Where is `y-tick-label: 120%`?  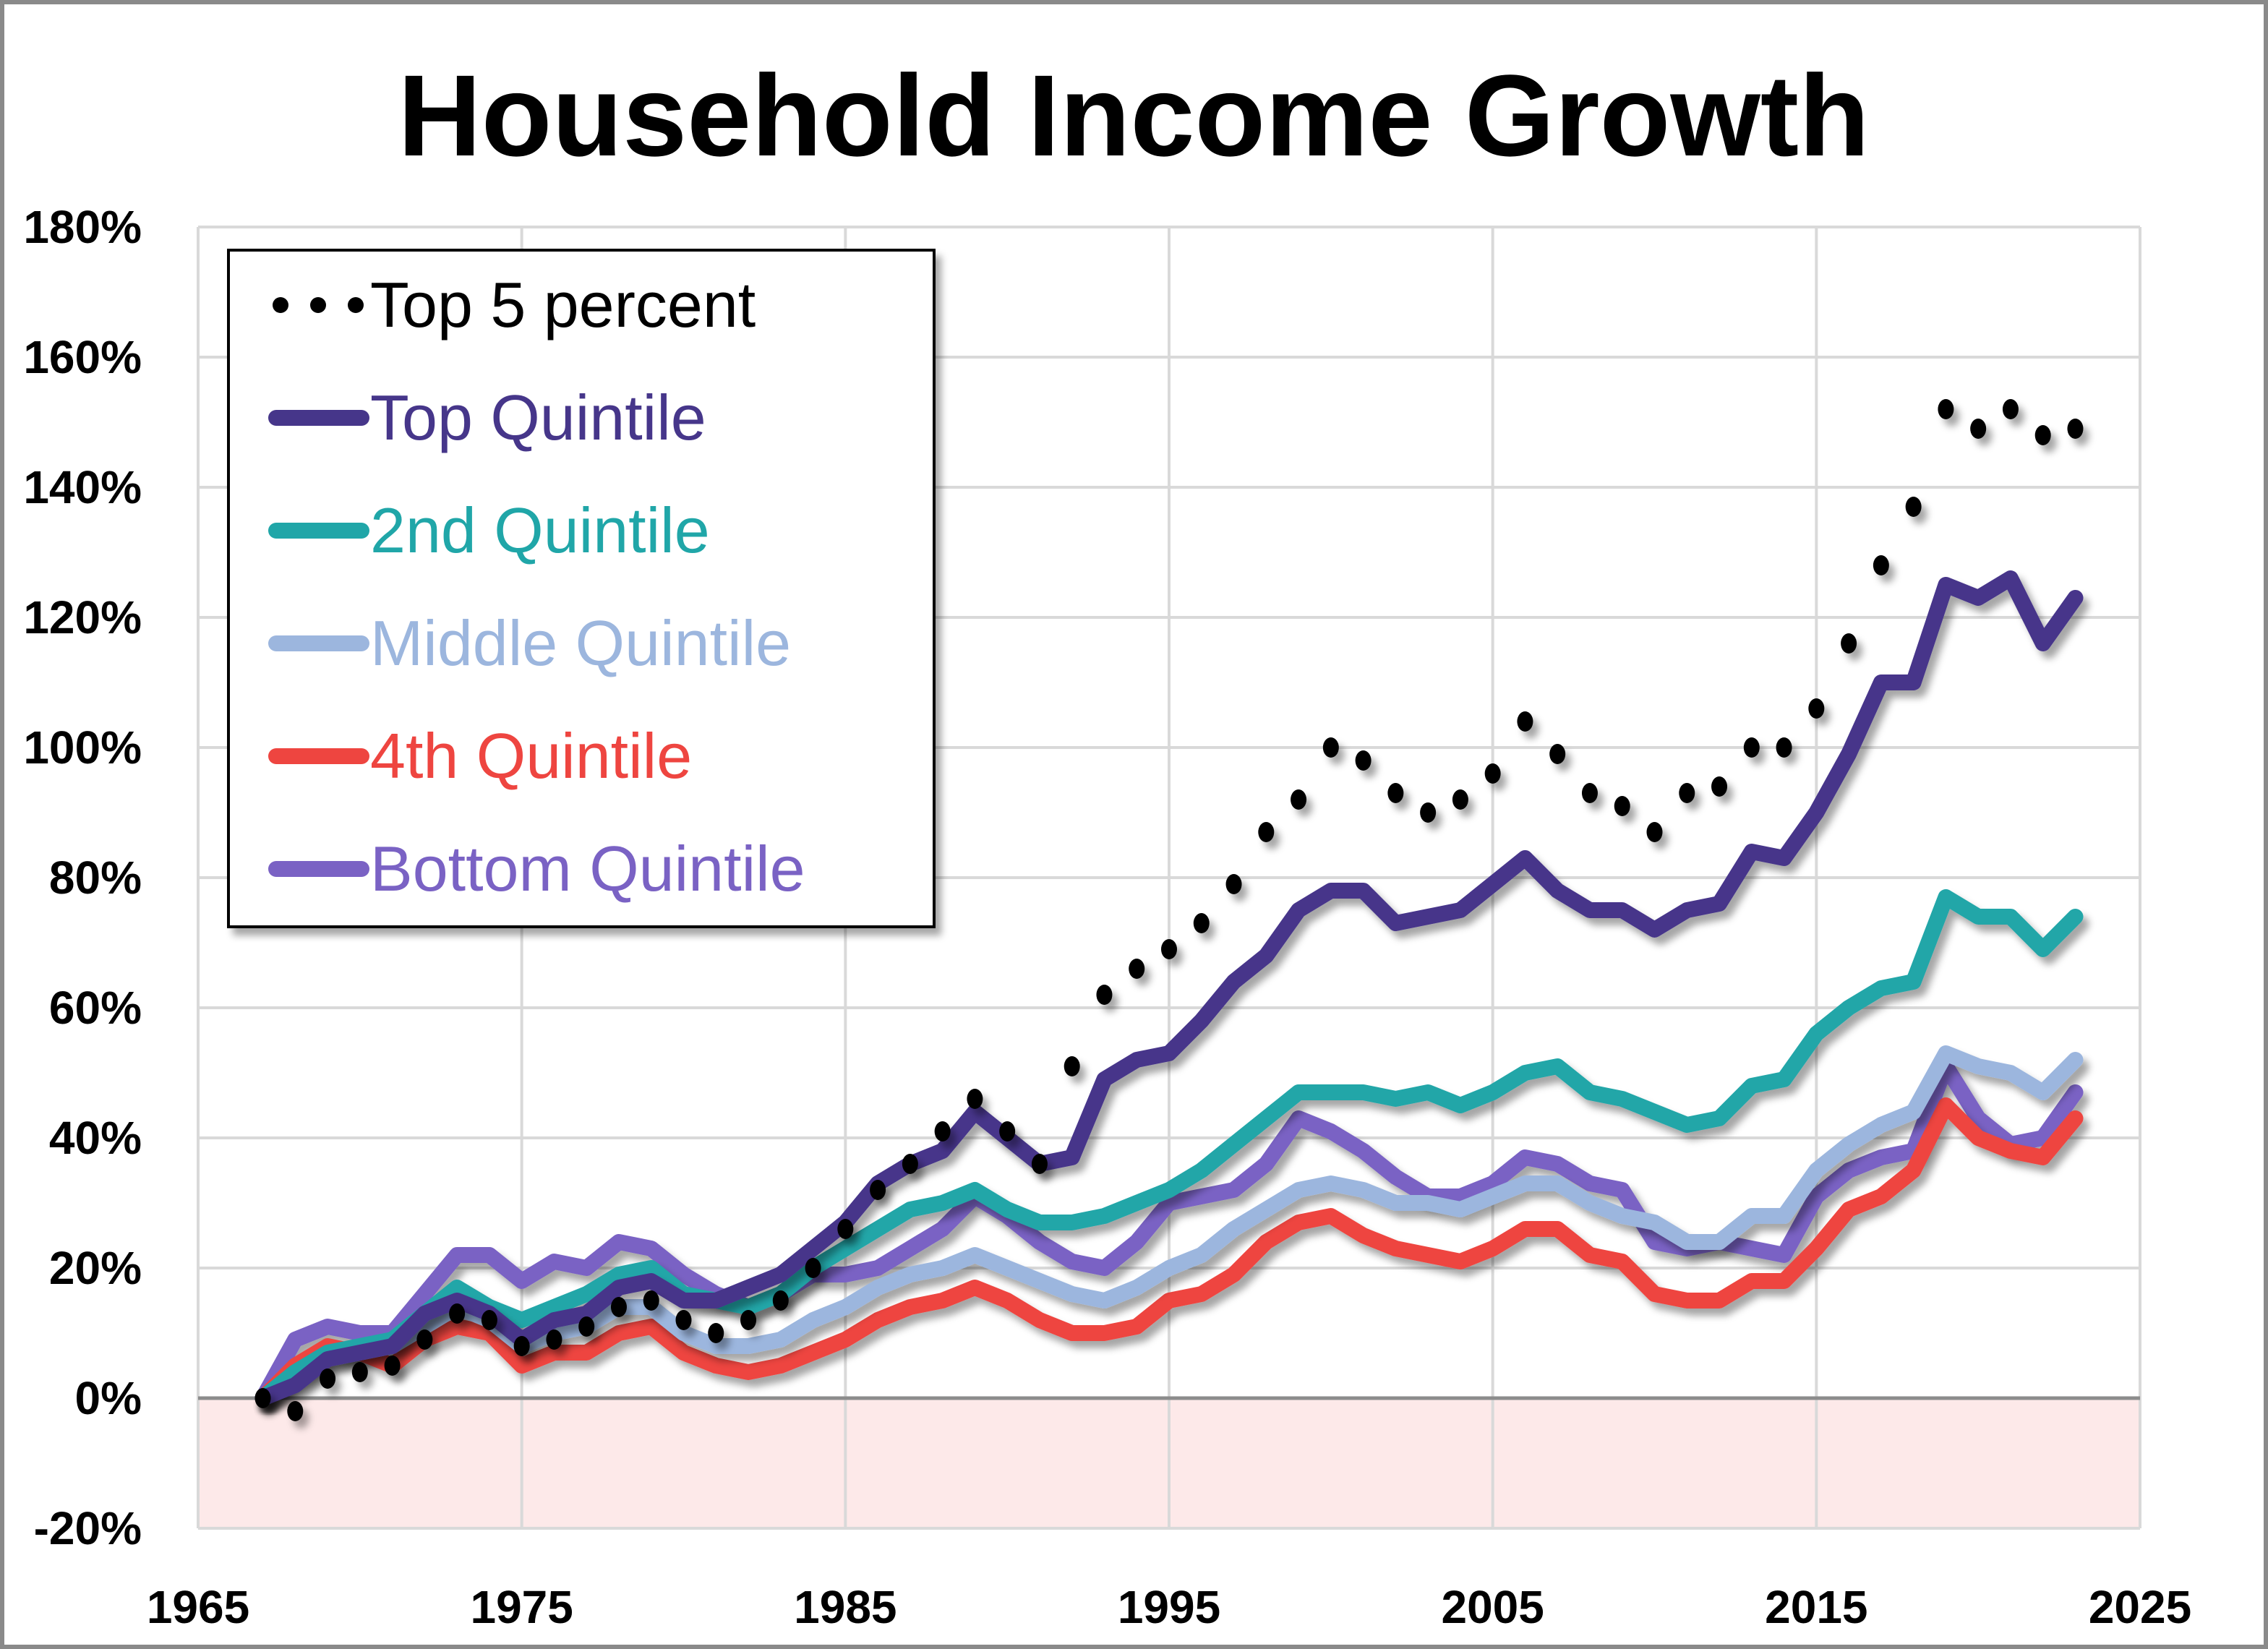 y-tick-label: 120% is located at coordinates (82, 617).